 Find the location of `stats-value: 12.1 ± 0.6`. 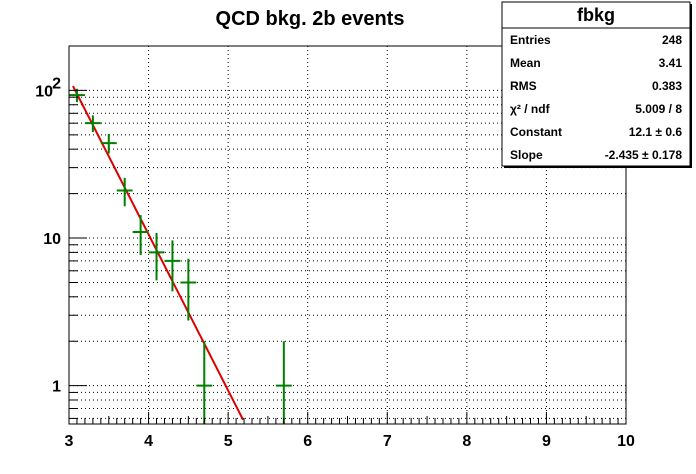

stats-value: 12.1 ± 0.6 is located at coordinates (656, 132).